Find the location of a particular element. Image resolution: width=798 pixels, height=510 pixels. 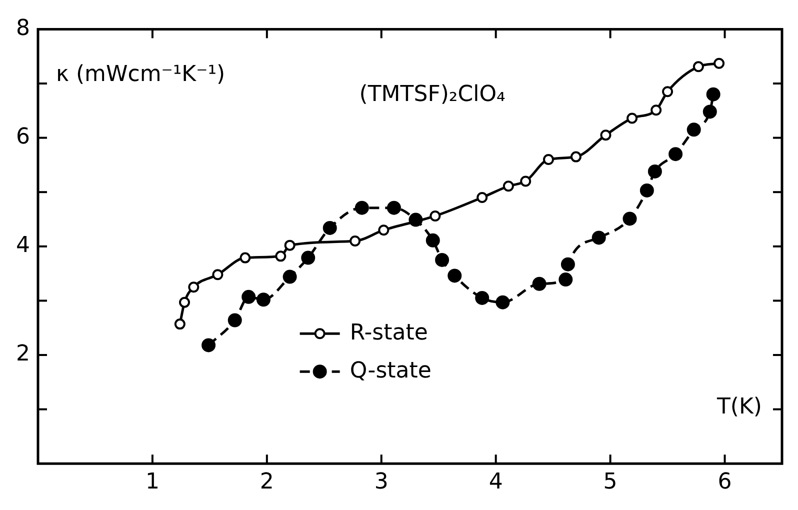

y-axis-title: κ (mWcm⁻¹K⁻¹) is located at coordinates (141, 75).